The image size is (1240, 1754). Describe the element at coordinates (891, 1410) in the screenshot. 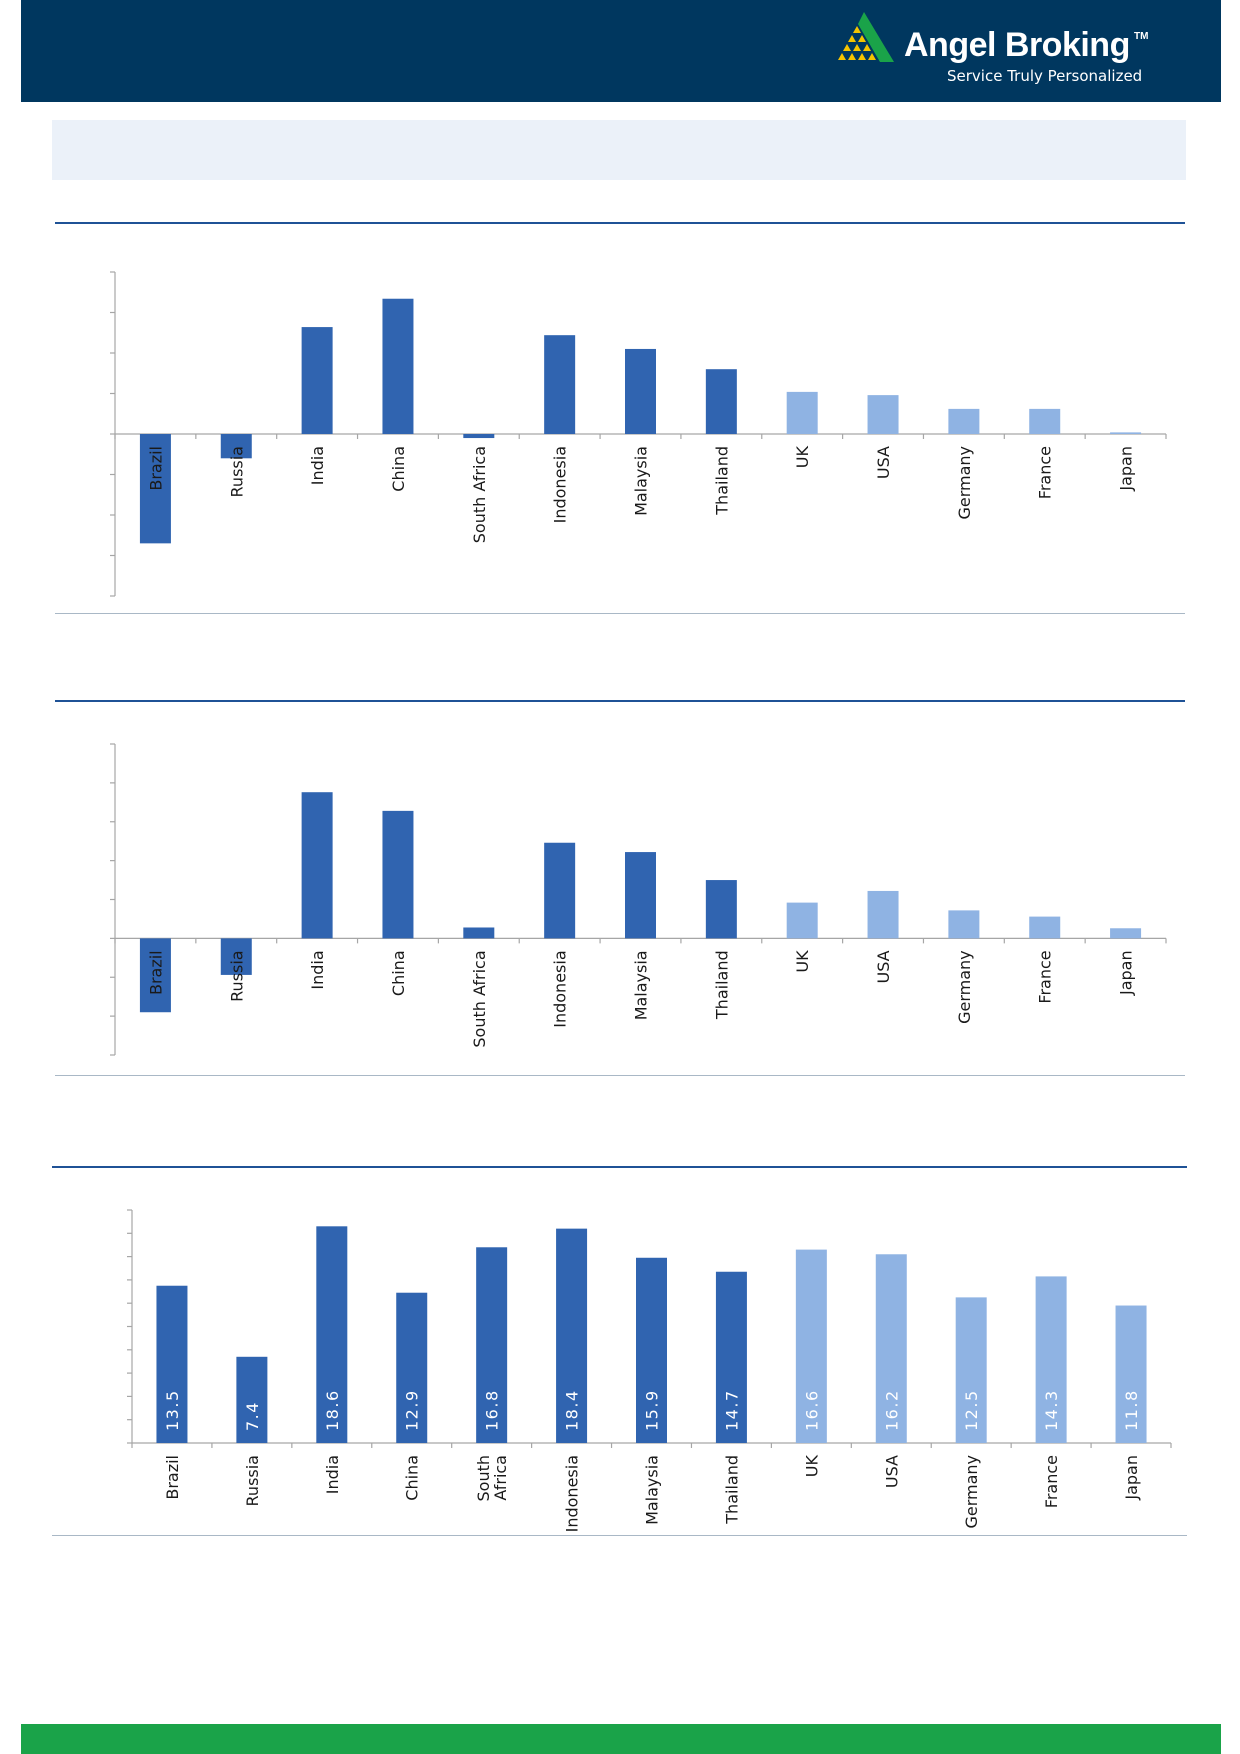

I see `chart-3-data-label: 16.2` at that location.